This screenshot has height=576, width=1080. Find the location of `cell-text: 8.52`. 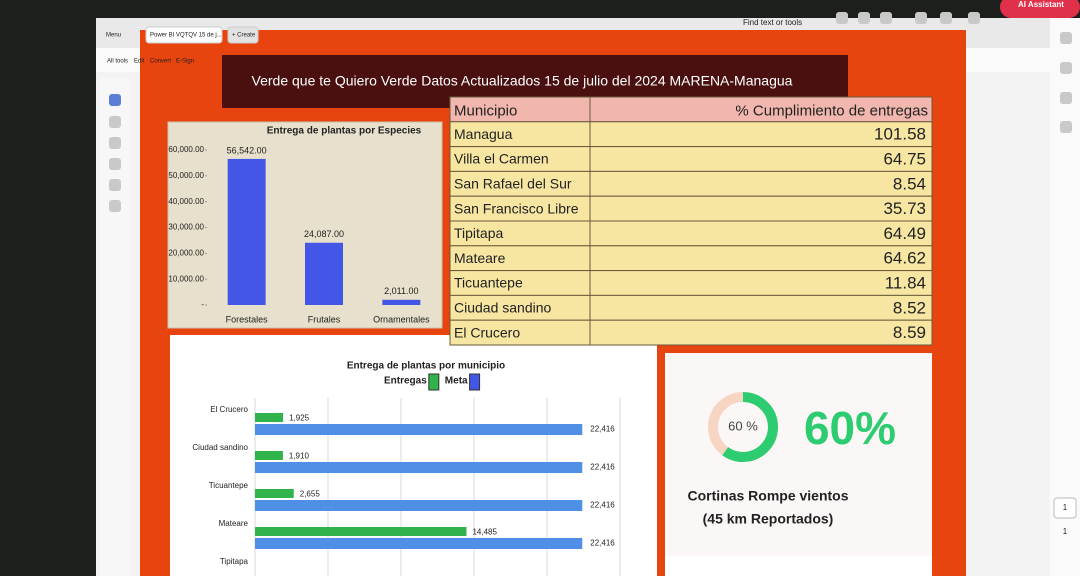

cell-text: 8.52 is located at coordinates (909, 307).